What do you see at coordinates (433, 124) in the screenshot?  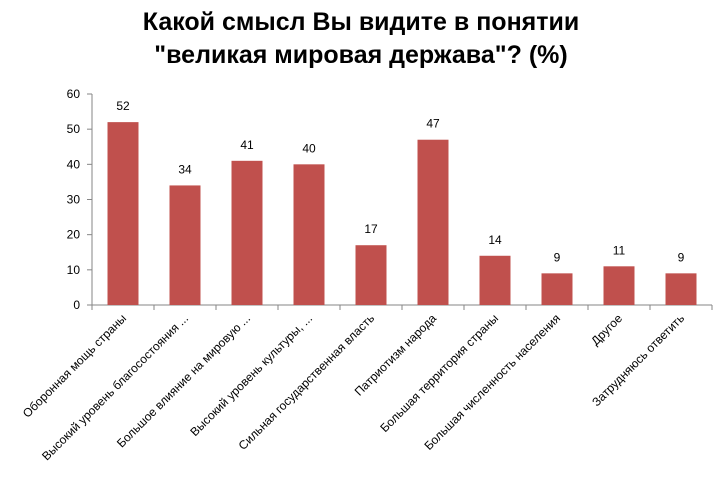 I see `data-label: 47` at bounding box center [433, 124].